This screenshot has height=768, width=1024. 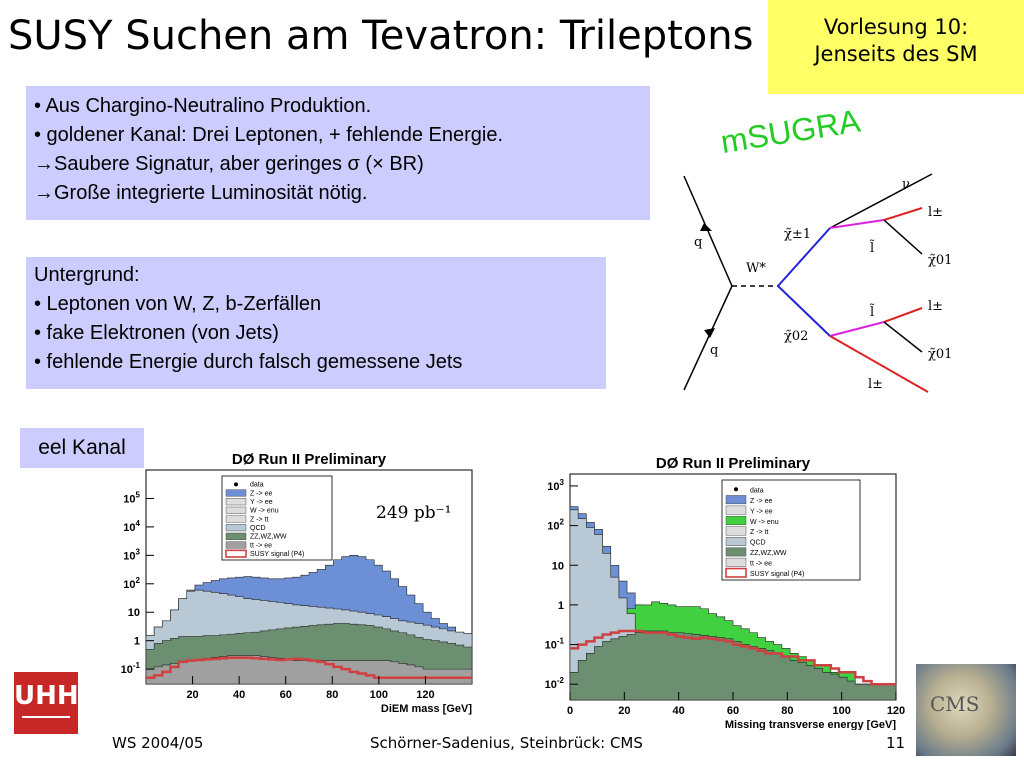 What do you see at coordinates (857, 329) in the screenshot?
I see `slepton-line-bottom` at bounding box center [857, 329].